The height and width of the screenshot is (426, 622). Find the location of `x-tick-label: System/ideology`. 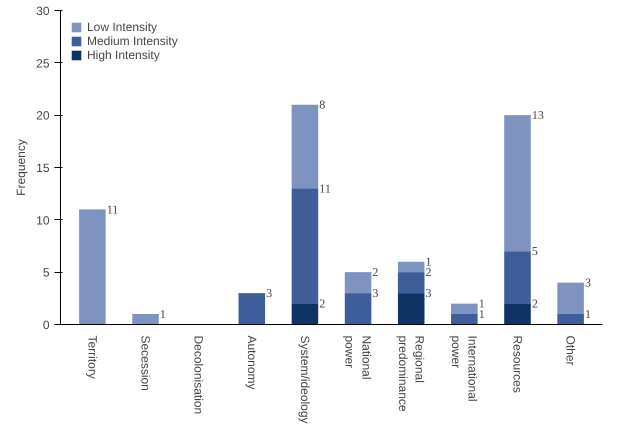

x-tick-label: System/ideology is located at coordinates (305, 380).